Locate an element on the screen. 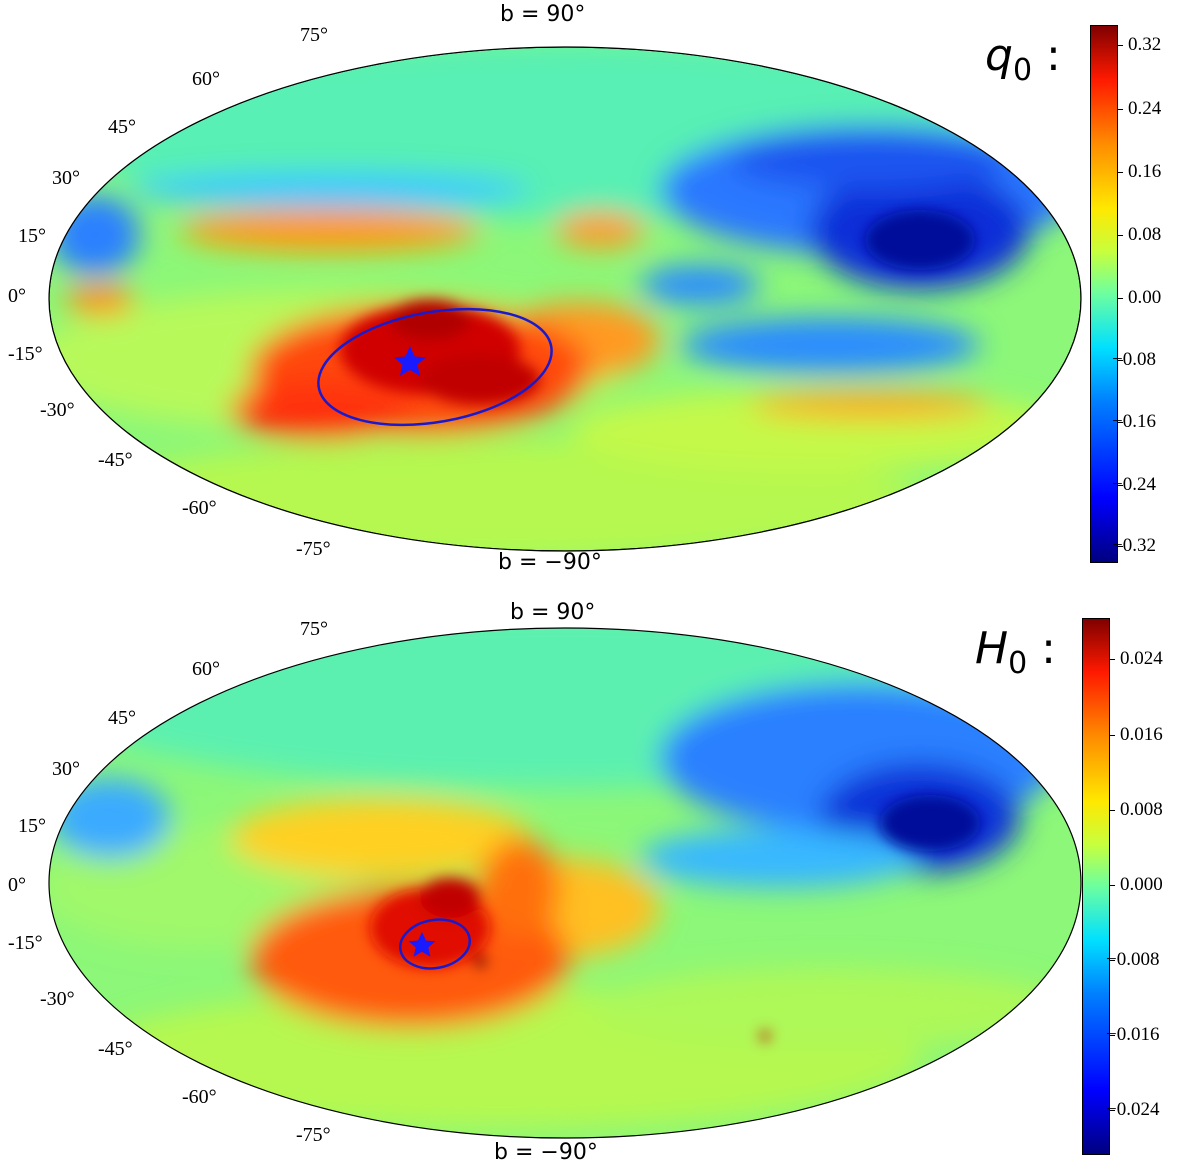 Image resolution: width=1200 pixels, height=1175 pixels. q0-lat-label: -45° is located at coordinates (115, 460).